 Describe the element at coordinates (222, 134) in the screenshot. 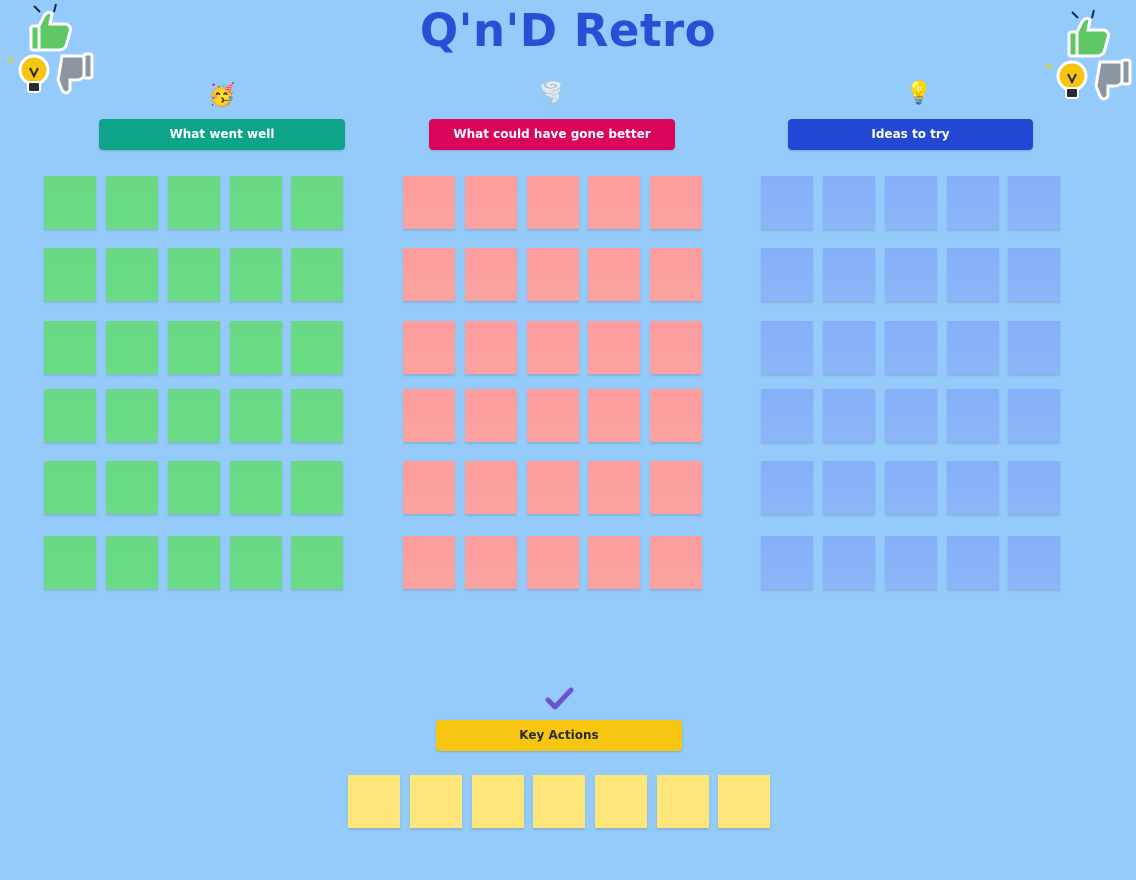

I see `column-header-what-went-well: What went well` at that location.